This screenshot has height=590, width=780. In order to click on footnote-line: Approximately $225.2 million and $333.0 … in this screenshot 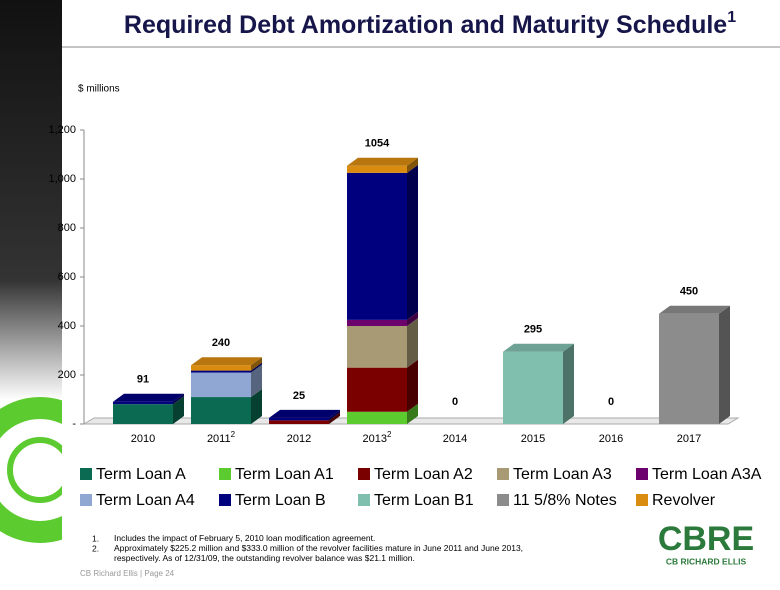, I will do `click(318, 548)`.